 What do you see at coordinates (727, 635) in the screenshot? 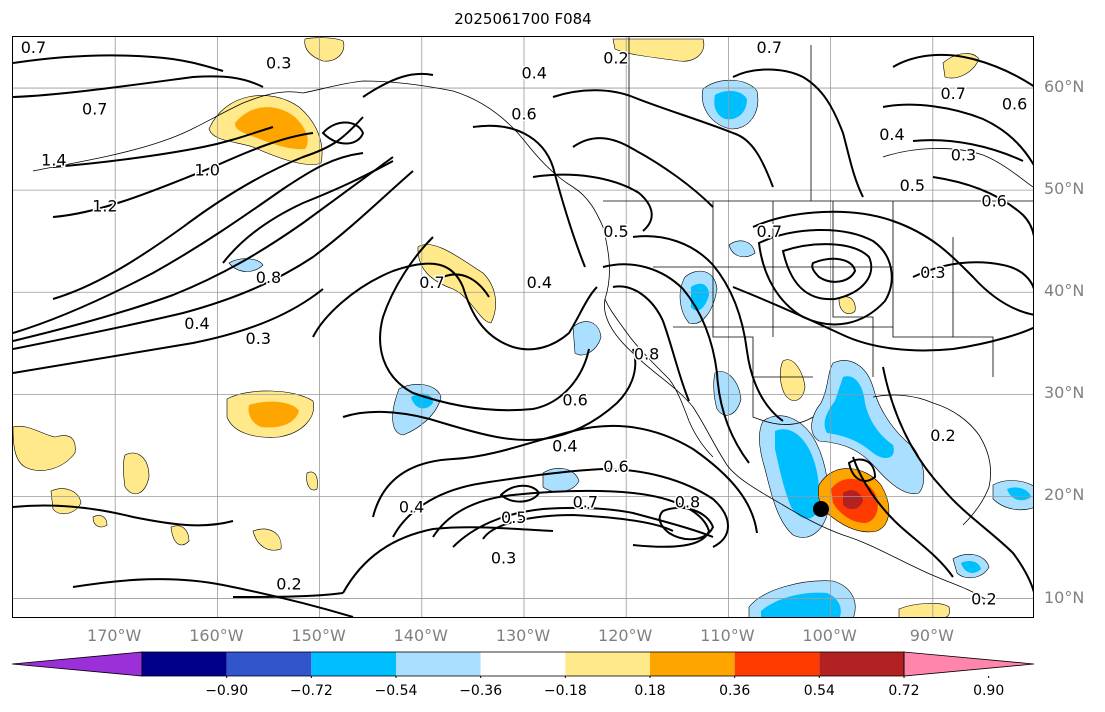
I see `longitude-label: 110°W` at bounding box center [727, 635].